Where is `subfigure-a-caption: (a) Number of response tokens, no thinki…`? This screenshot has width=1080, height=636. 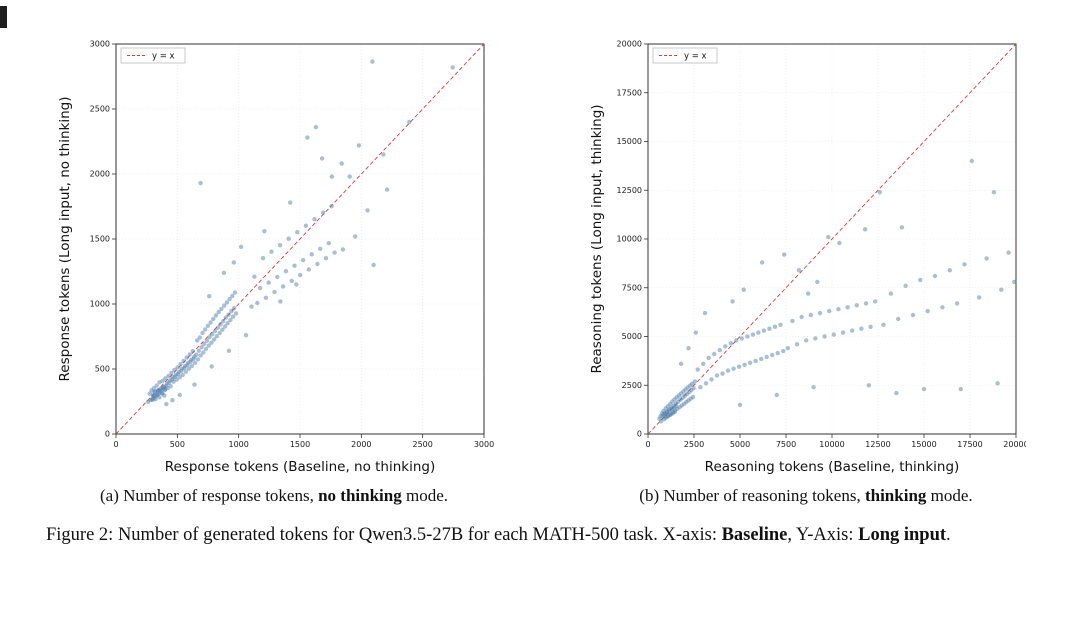 subfigure-a-caption: (a) Number of response tokens, no thinki… is located at coordinates (274, 496).